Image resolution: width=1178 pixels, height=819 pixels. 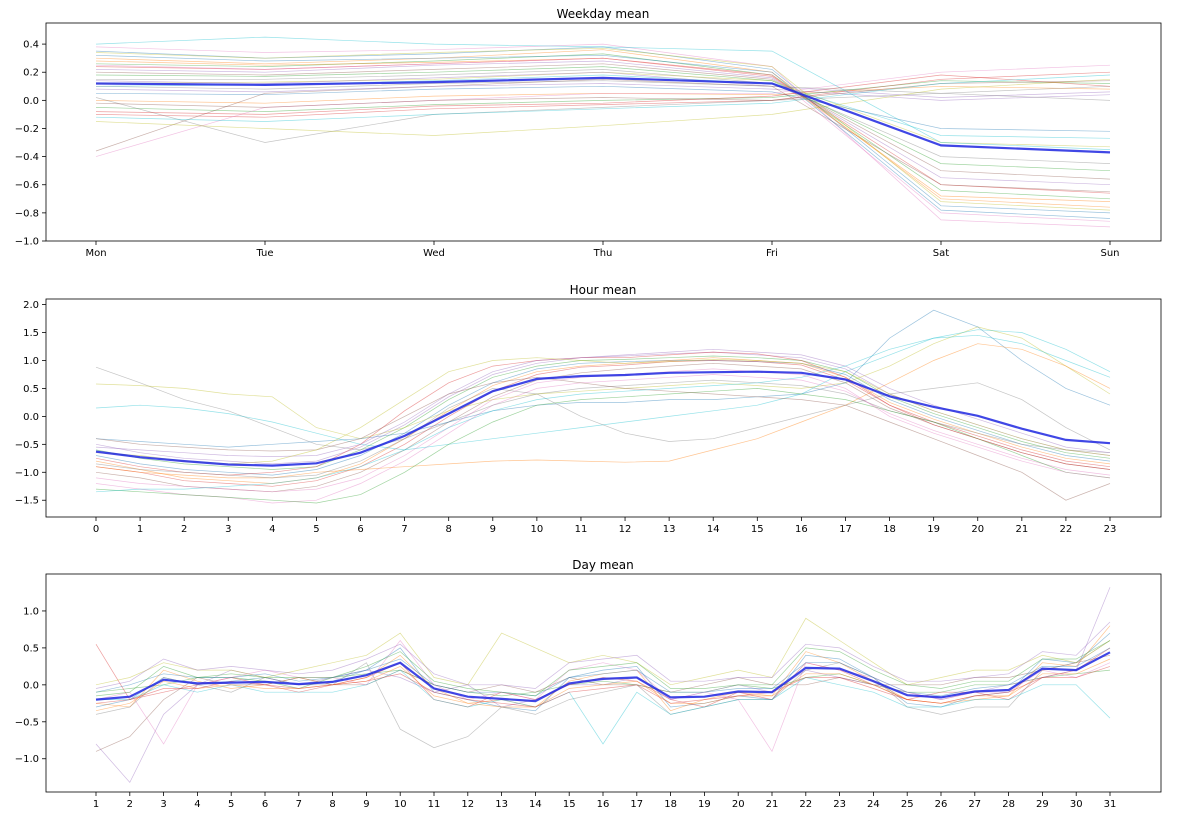 I want to click on hour-x-tick-label-13: 13, so click(x=669, y=529).